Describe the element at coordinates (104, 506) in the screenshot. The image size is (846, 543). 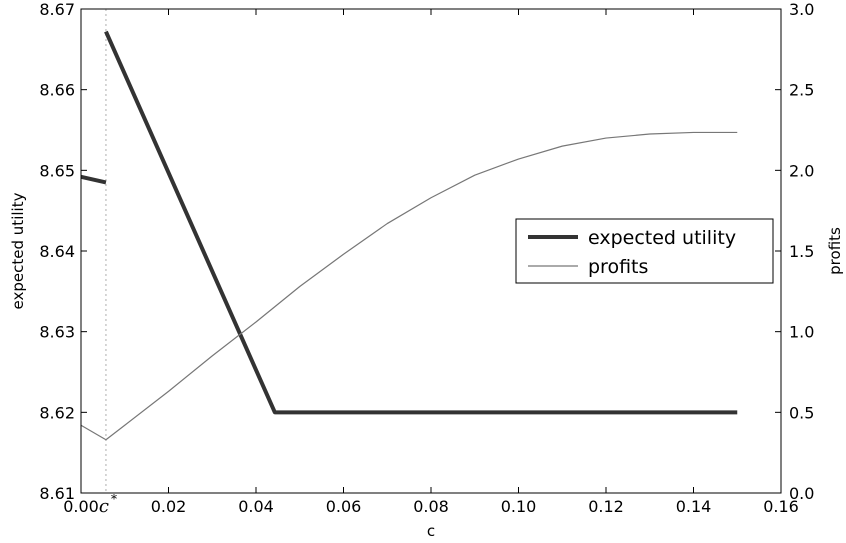
I see `marker-label-c-star: c` at that location.